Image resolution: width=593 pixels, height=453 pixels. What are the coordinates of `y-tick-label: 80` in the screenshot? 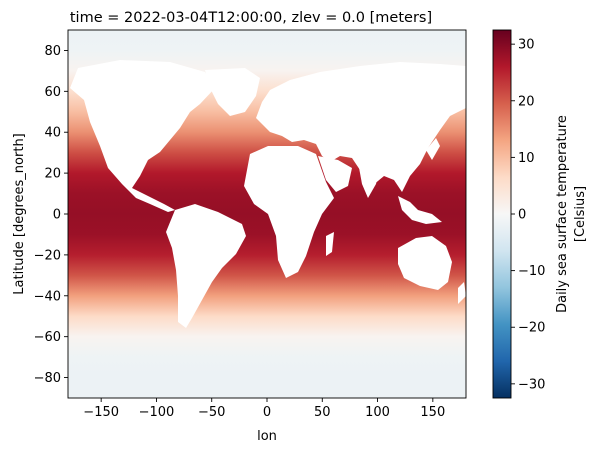 It's located at (52, 51).